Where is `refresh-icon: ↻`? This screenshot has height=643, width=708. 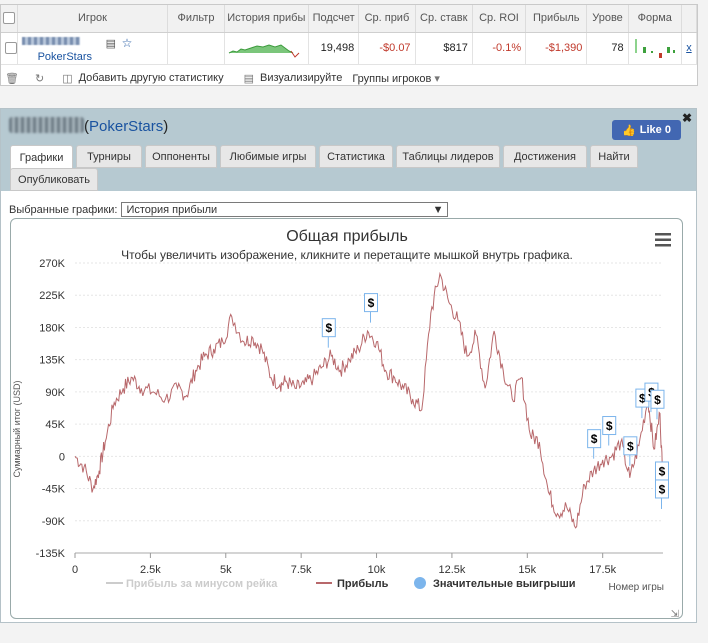
refresh-icon: ↻ is located at coordinates (39, 78).